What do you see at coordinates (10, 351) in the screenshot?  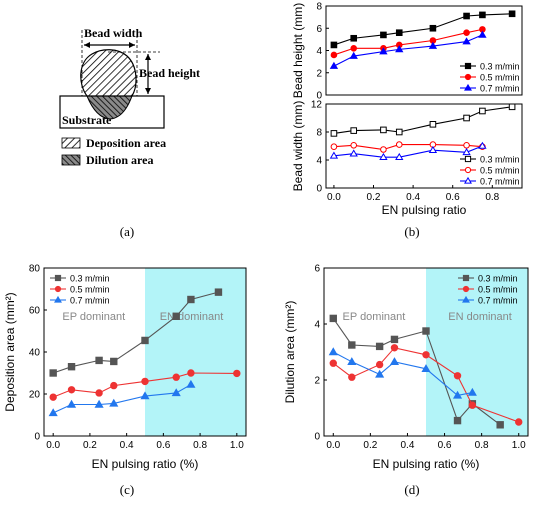 I see `y-axis-label: Deposition area (mm²)` at bounding box center [10, 351].